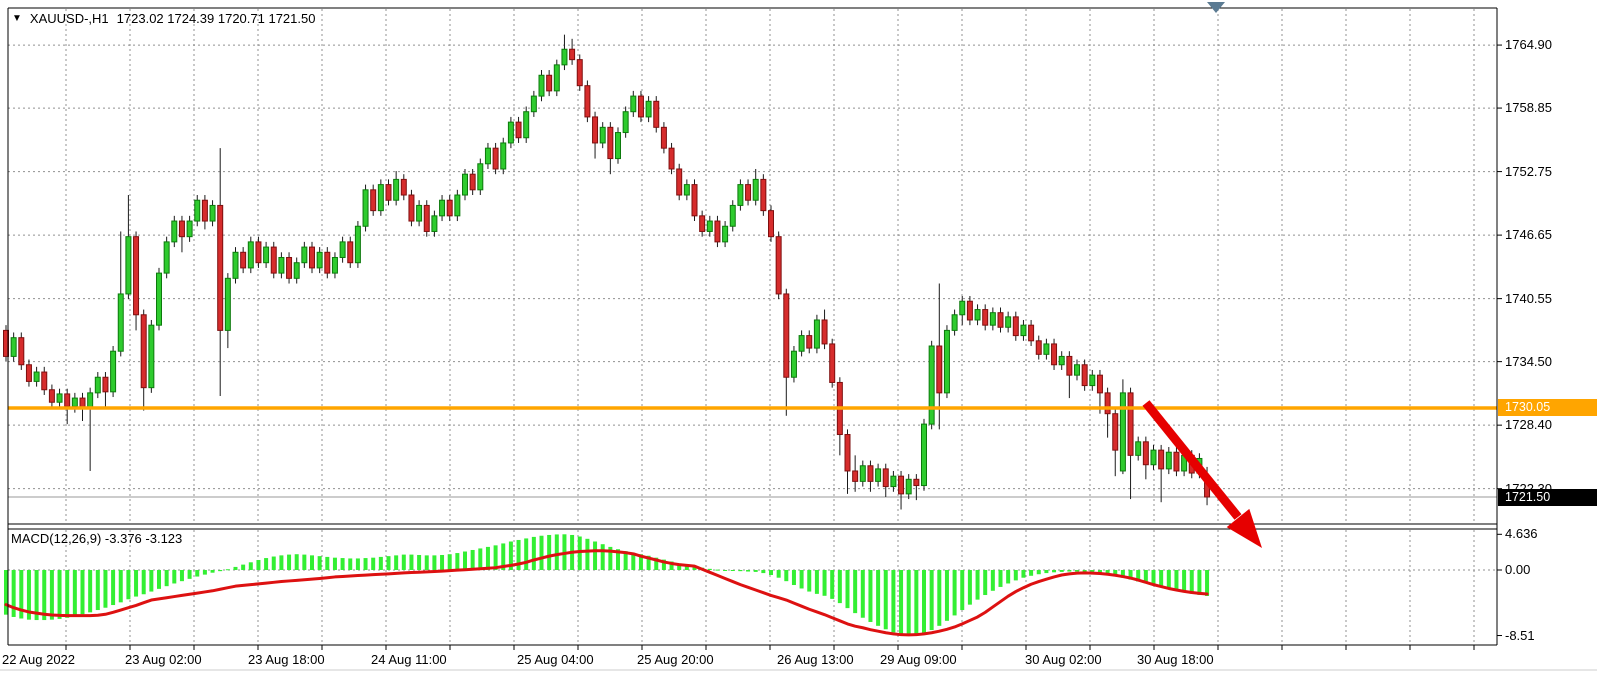 The image size is (1597, 675). I want to click on chart-shift-marker-icon, so click(1216, 7).